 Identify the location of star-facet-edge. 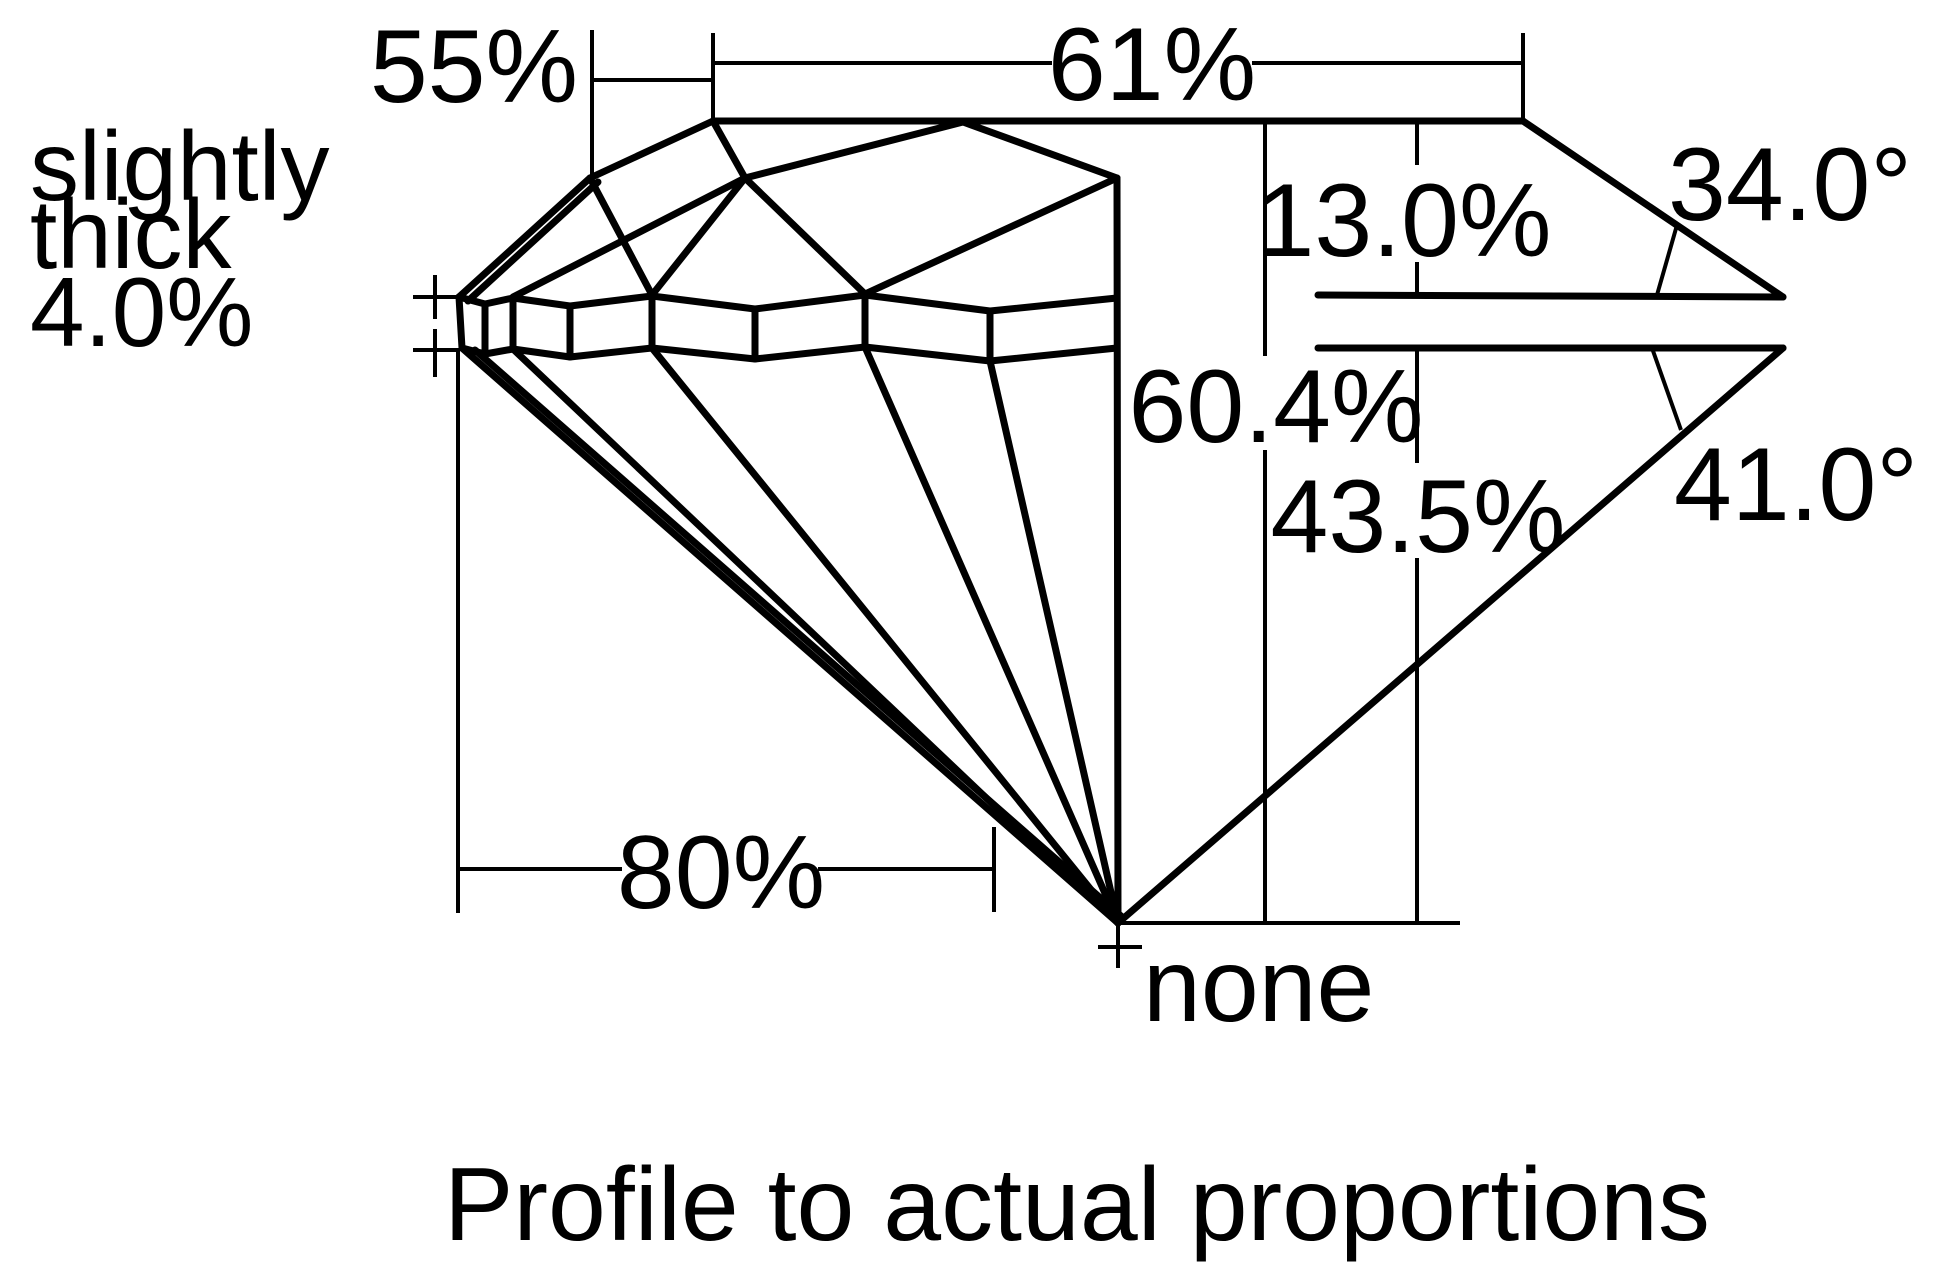
(621, 236).